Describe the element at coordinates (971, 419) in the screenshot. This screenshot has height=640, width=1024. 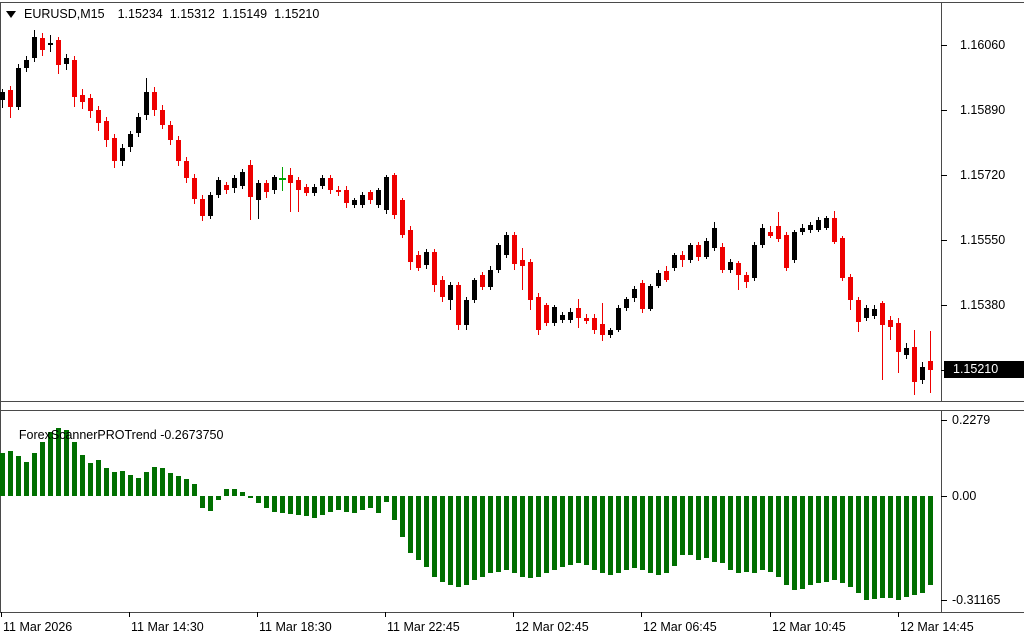
I see `indicator-axis-label: 0.2279` at that location.